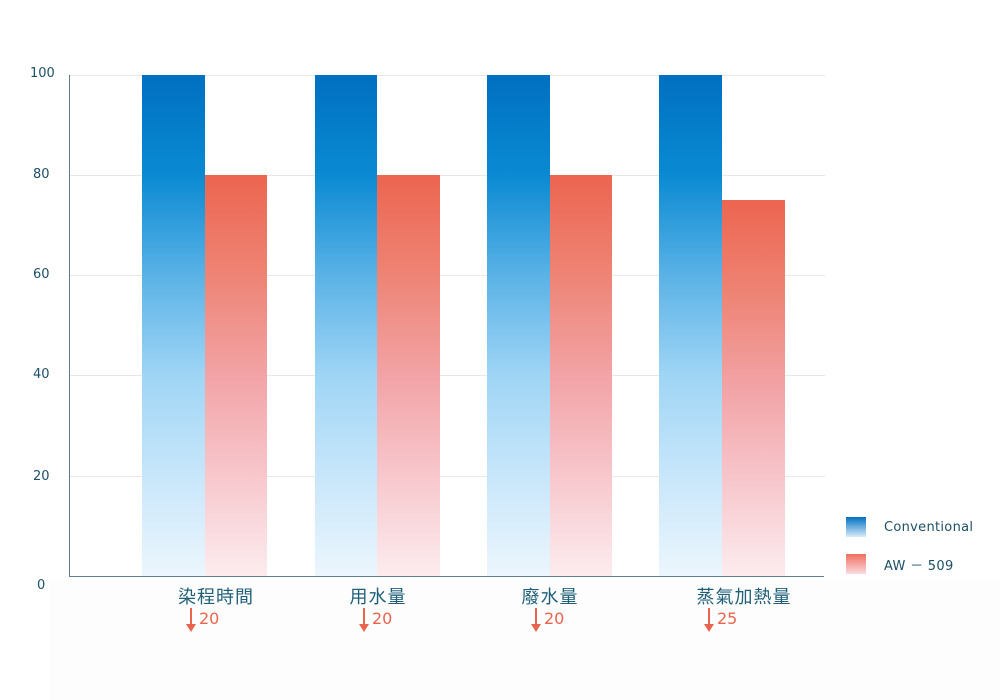 The width and height of the screenshot is (1000, 700). What do you see at coordinates (378, 597) in the screenshot?
I see `x-label-water-usage: 用水量` at bounding box center [378, 597].